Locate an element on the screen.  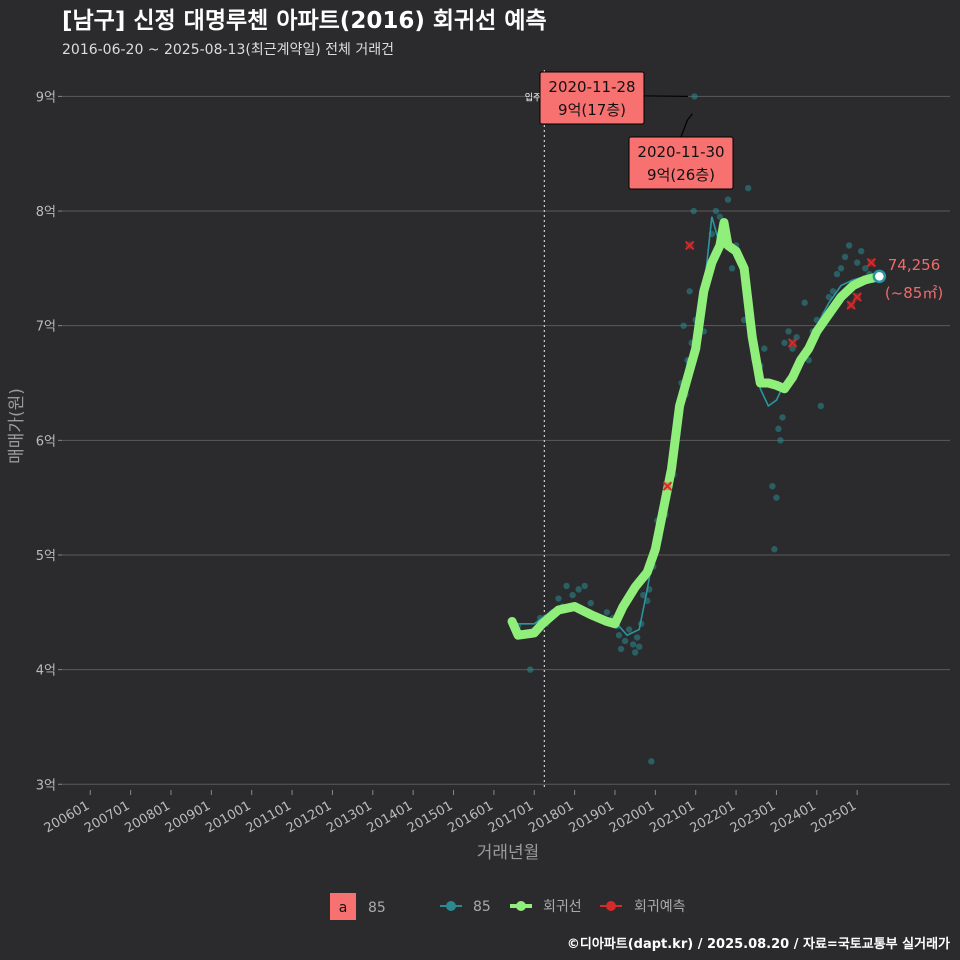
legend-type-label: 85 is located at coordinates (377, 908).